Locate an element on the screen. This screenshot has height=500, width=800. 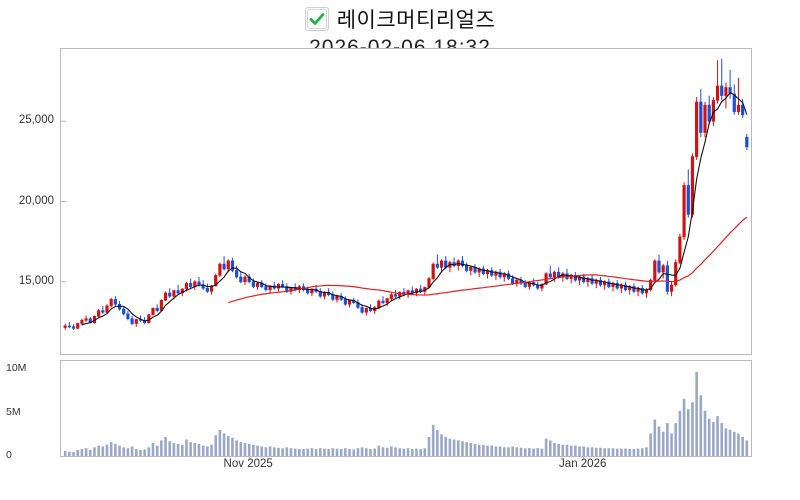
volume-tick-label: 10M is located at coordinates (16, 368).